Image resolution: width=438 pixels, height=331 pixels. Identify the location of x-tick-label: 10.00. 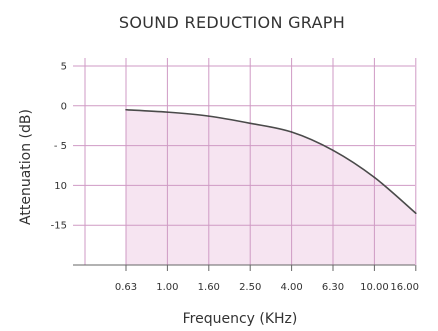
(374, 287).